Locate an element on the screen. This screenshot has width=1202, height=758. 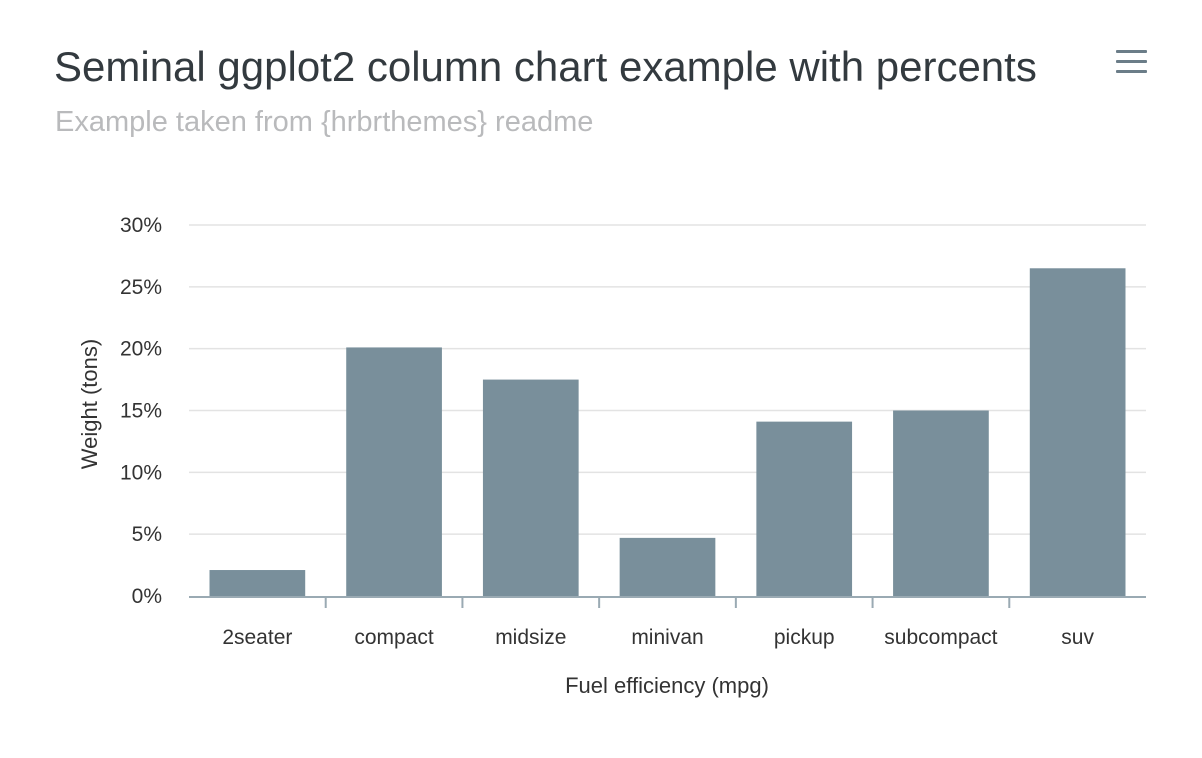
x-axis-title: Fuel efficiency (mpg) is located at coordinates (667, 685).